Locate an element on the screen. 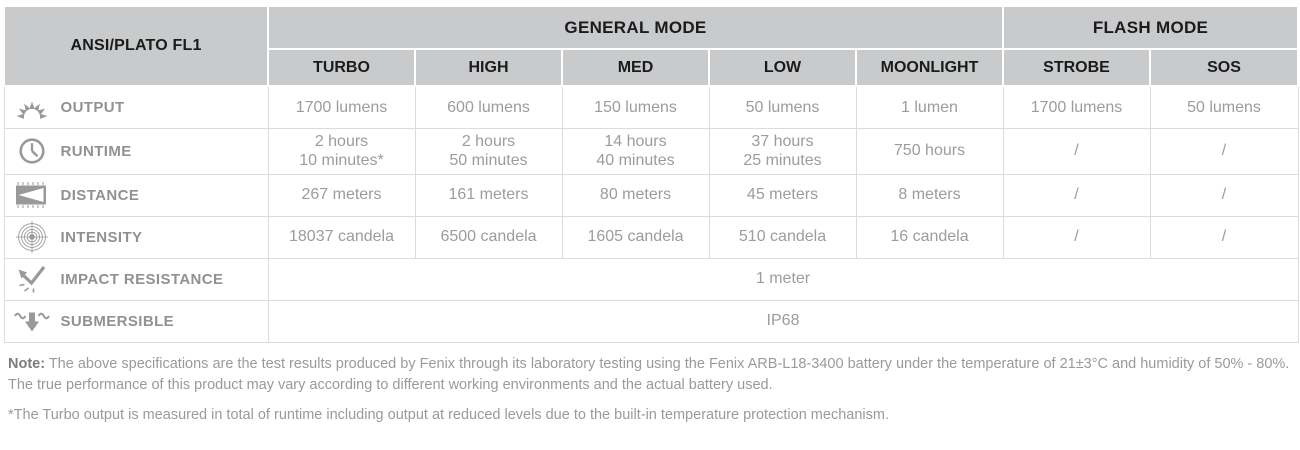 The width and height of the screenshot is (1300, 450). output-sos: 50 lumens is located at coordinates (1224, 107).